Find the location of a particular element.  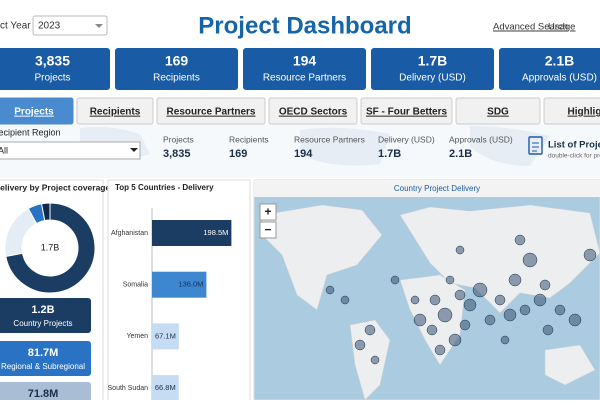

kpi-value: 3,835 is located at coordinates (52, 61).